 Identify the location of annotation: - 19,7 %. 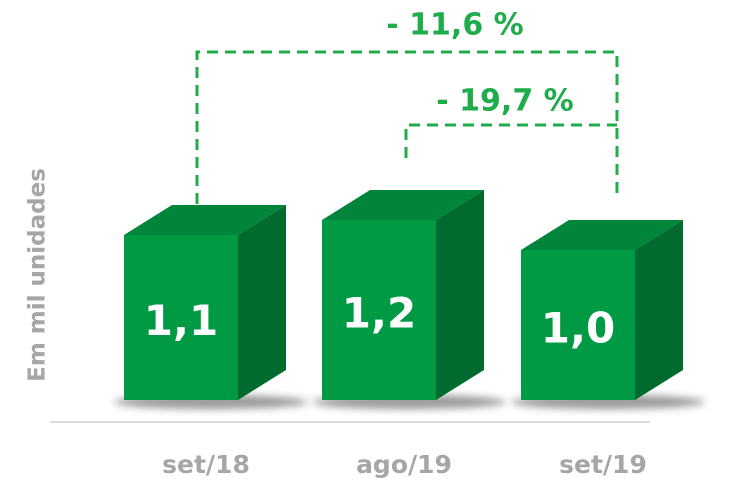
(504, 101).